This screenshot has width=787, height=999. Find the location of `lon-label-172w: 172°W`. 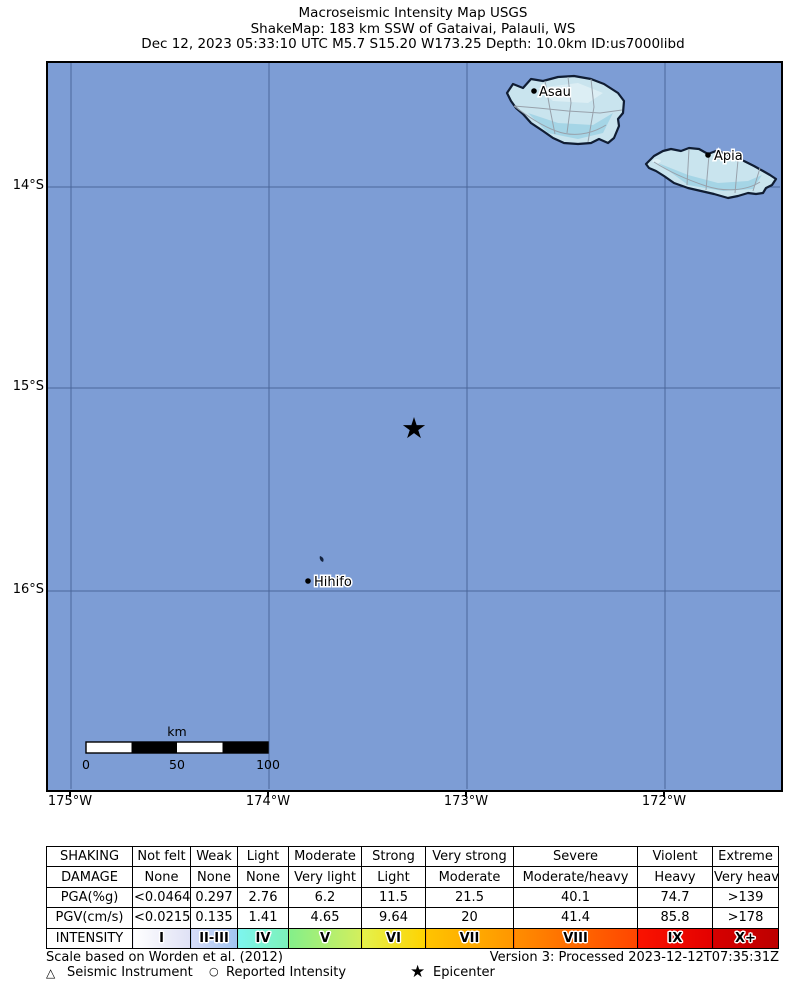

lon-label-172w: 172°W is located at coordinates (664, 801).